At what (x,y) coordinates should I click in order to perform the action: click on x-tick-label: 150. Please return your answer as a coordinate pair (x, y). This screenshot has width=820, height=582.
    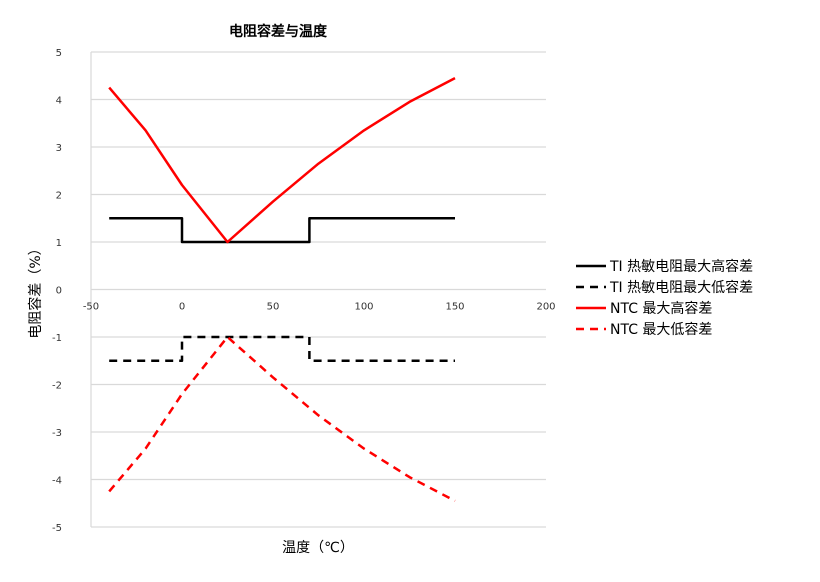
    Looking at the image, I should click on (454, 307).